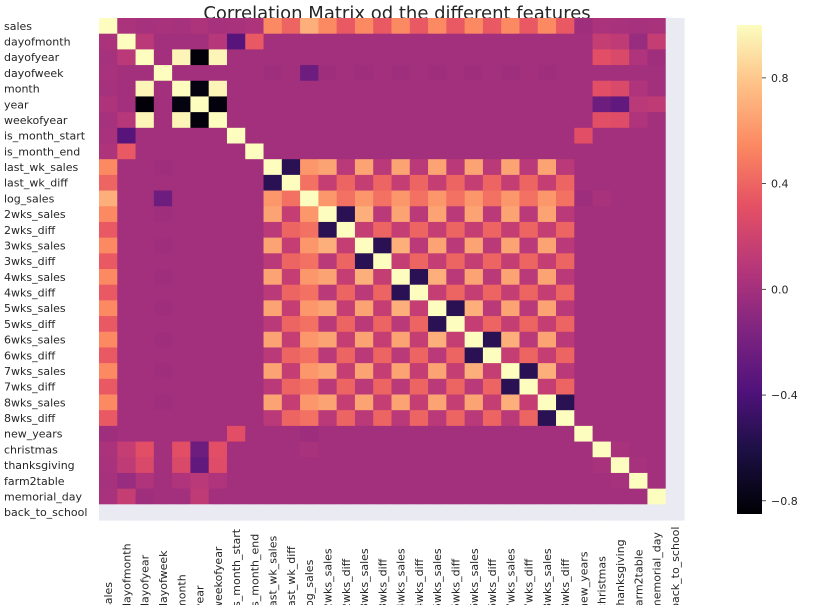 The width and height of the screenshot is (831, 605). I want to click on y-tick-label: log_sales, so click(29, 198).